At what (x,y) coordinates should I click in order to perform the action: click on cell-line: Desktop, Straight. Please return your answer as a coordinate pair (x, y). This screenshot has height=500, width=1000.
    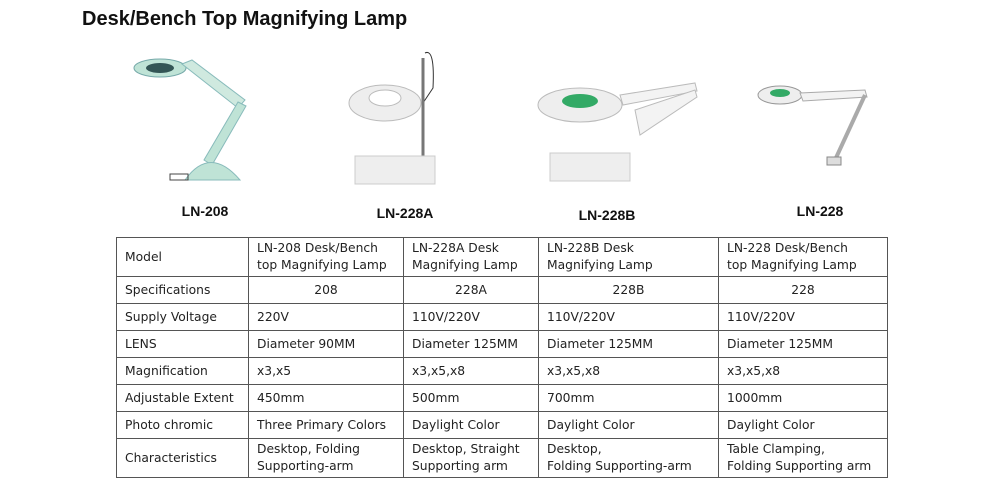
    Looking at the image, I should click on (466, 449).